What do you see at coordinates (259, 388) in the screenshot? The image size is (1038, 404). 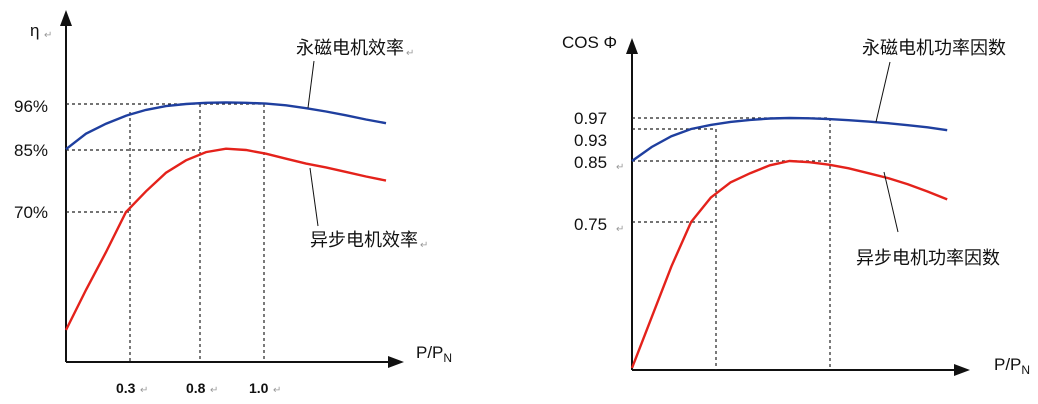 I see `x-tick-label: 1.0` at bounding box center [259, 388].